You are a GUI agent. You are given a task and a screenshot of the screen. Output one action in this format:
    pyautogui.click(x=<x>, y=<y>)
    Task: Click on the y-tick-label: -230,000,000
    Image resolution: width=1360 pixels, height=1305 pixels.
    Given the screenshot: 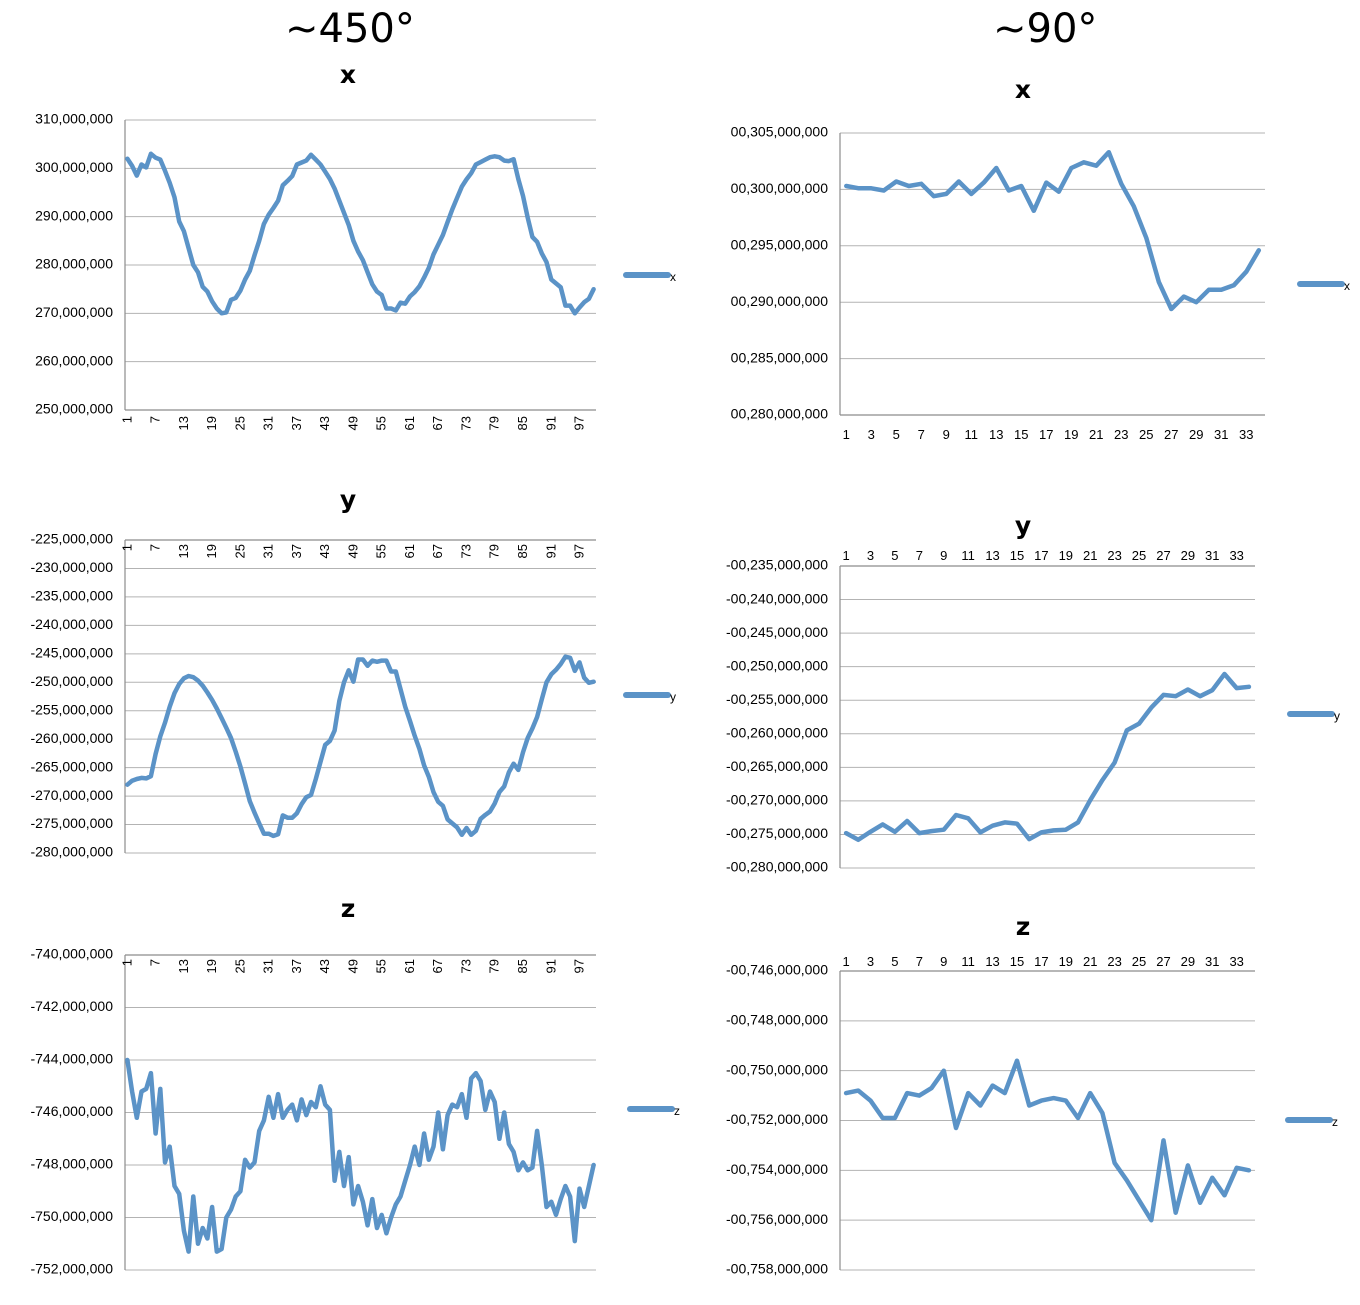 What is the action you would take?
    pyautogui.click(x=71, y=567)
    